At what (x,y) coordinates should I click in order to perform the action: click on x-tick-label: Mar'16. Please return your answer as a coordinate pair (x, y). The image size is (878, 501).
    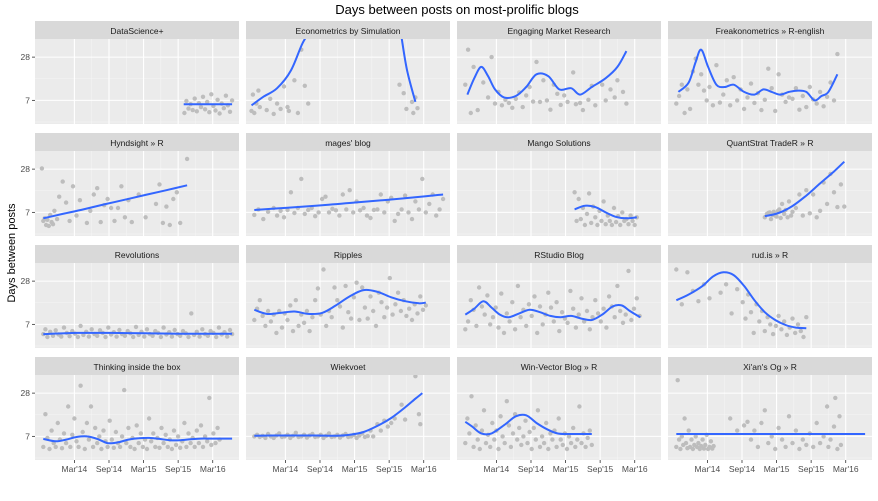
    Looking at the image, I should click on (635, 469).